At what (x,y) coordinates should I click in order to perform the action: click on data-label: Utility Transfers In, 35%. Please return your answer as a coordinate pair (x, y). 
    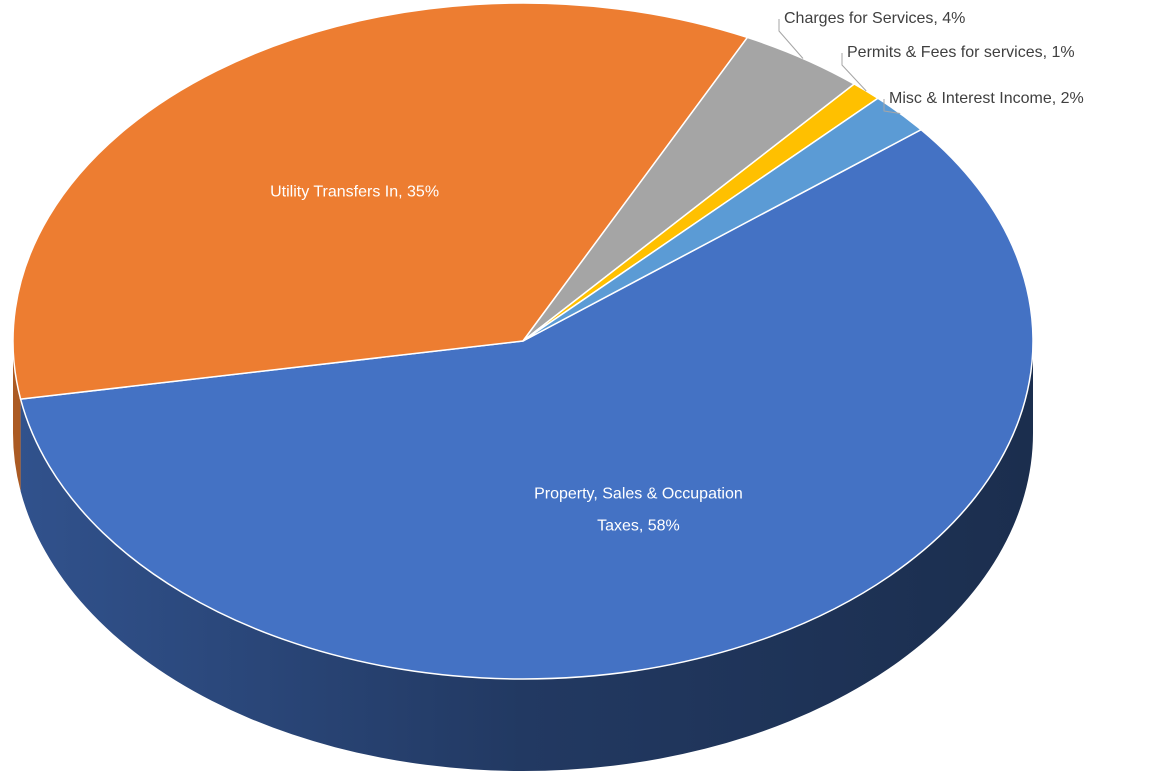
    Looking at the image, I should click on (354, 192).